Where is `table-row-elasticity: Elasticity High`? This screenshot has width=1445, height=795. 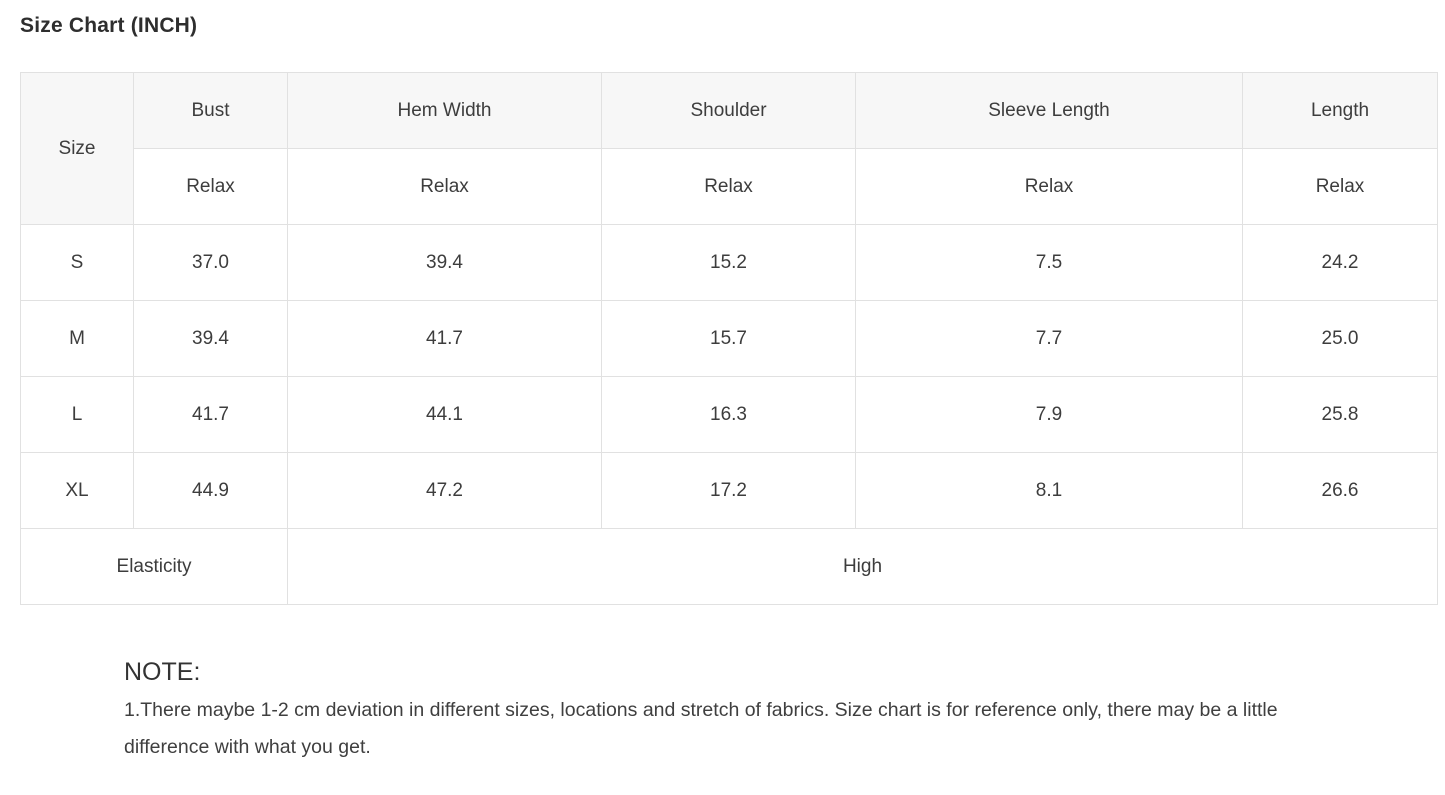 table-row-elasticity: Elasticity High is located at coordinates (729, 566).